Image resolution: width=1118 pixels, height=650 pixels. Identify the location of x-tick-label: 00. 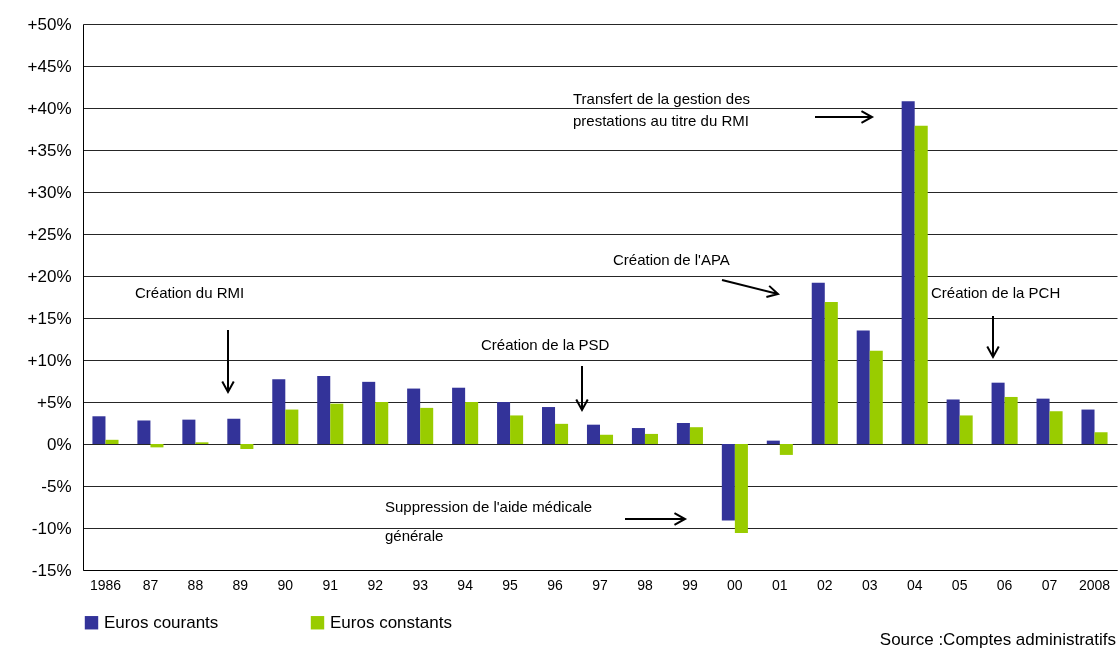
(735, 584).